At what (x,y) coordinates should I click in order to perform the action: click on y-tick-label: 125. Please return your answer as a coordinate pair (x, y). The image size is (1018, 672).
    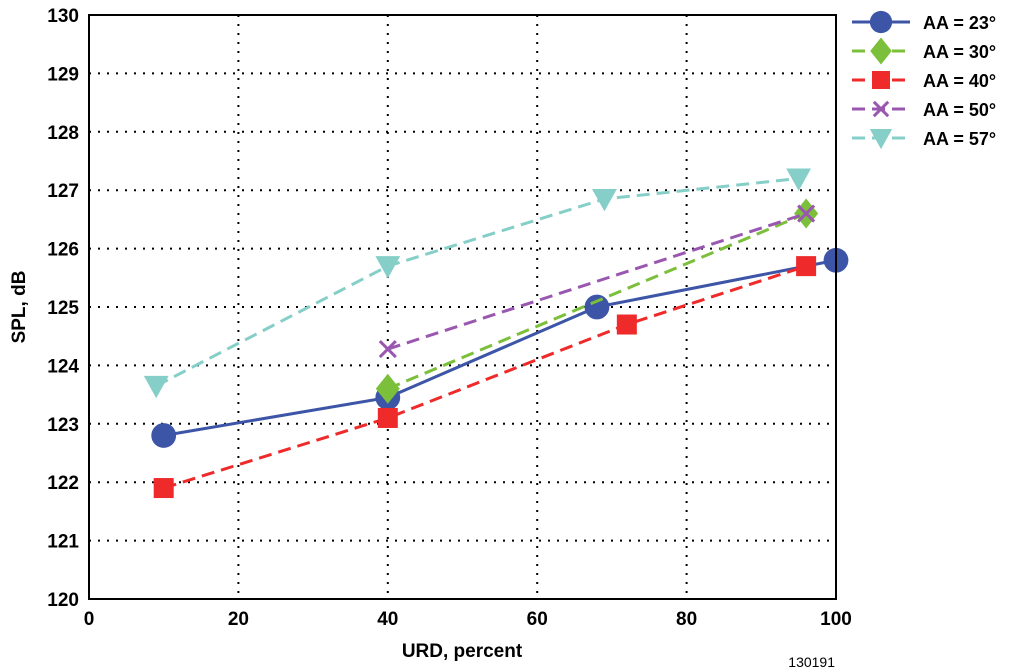
    Looking at the image, I should click on (63, 308).